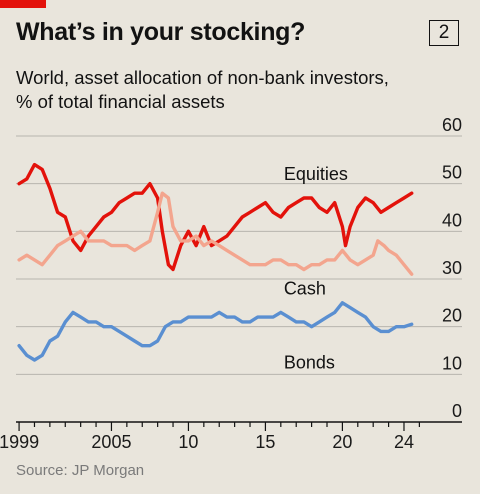 Image resolution: width=480 pixels, height=494 pixels. I want to click on equities-label: Equities, so click(316, 174).